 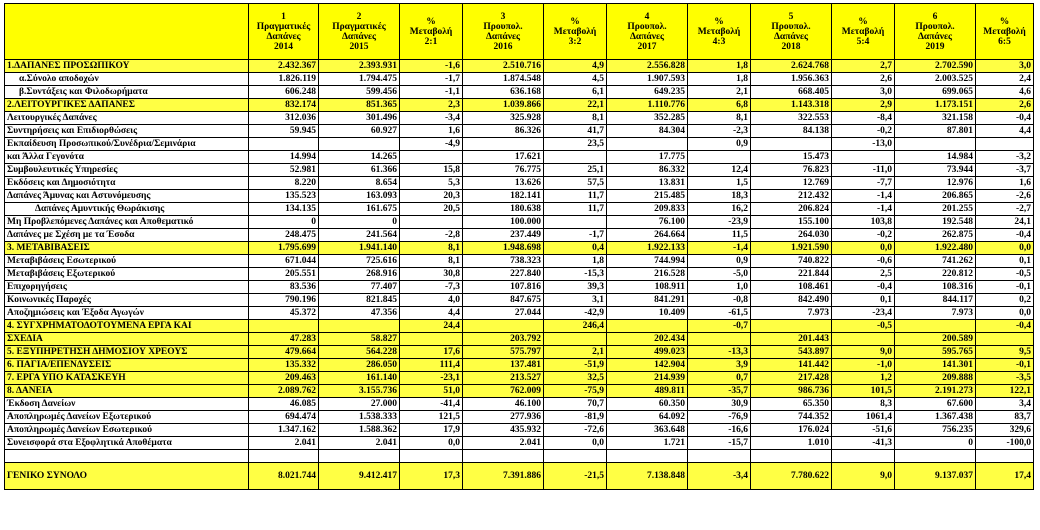 What do you see at coordinates (935, 248) in the screenshot?
I see `value-cell: 1.922.480` at bounding box center [935, 248].